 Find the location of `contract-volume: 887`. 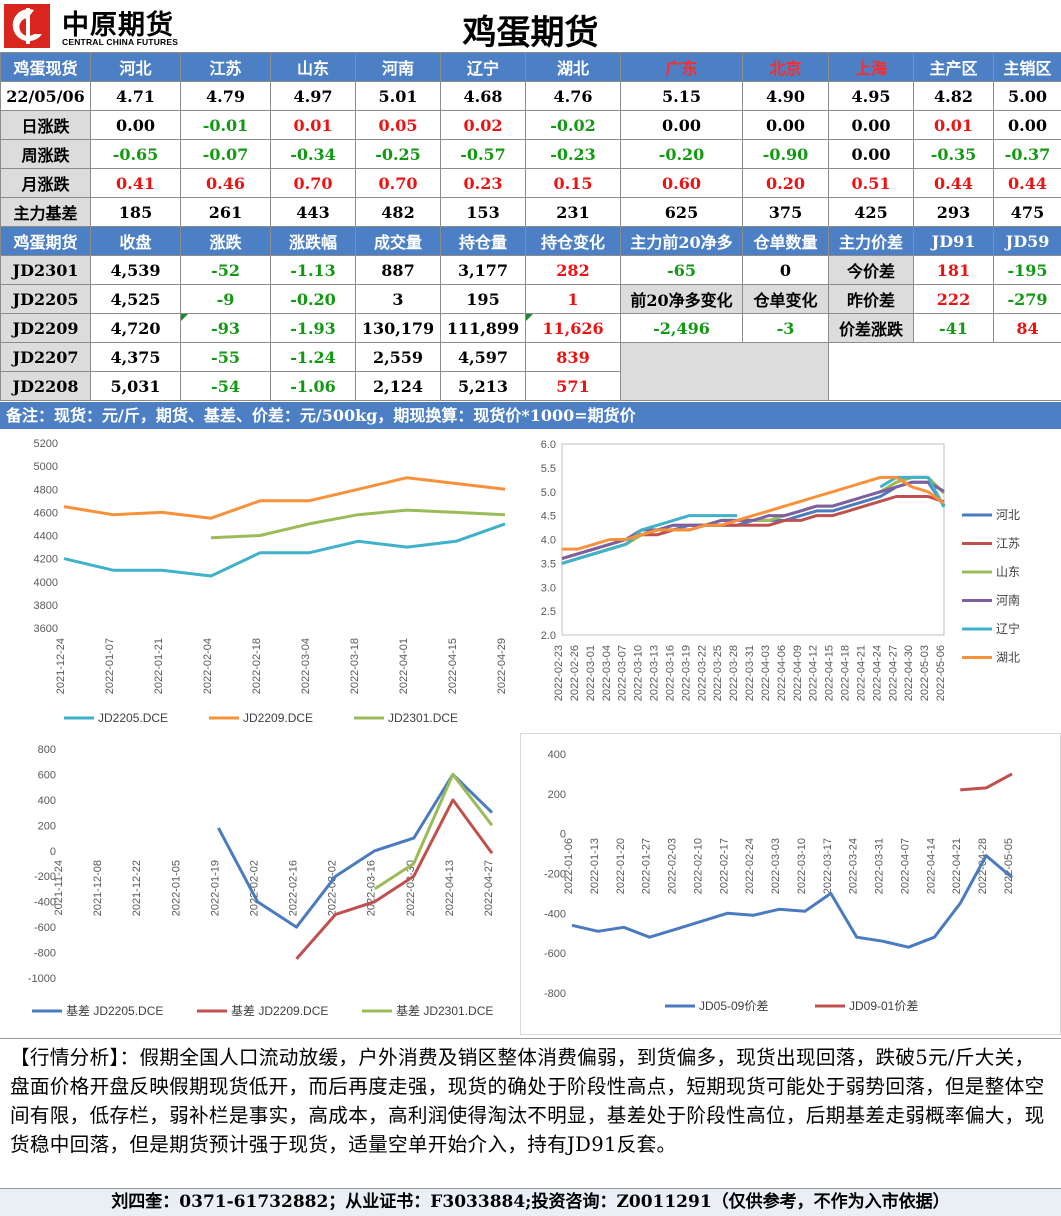

contract-volume: 887 is located at coordinates (398, 270).